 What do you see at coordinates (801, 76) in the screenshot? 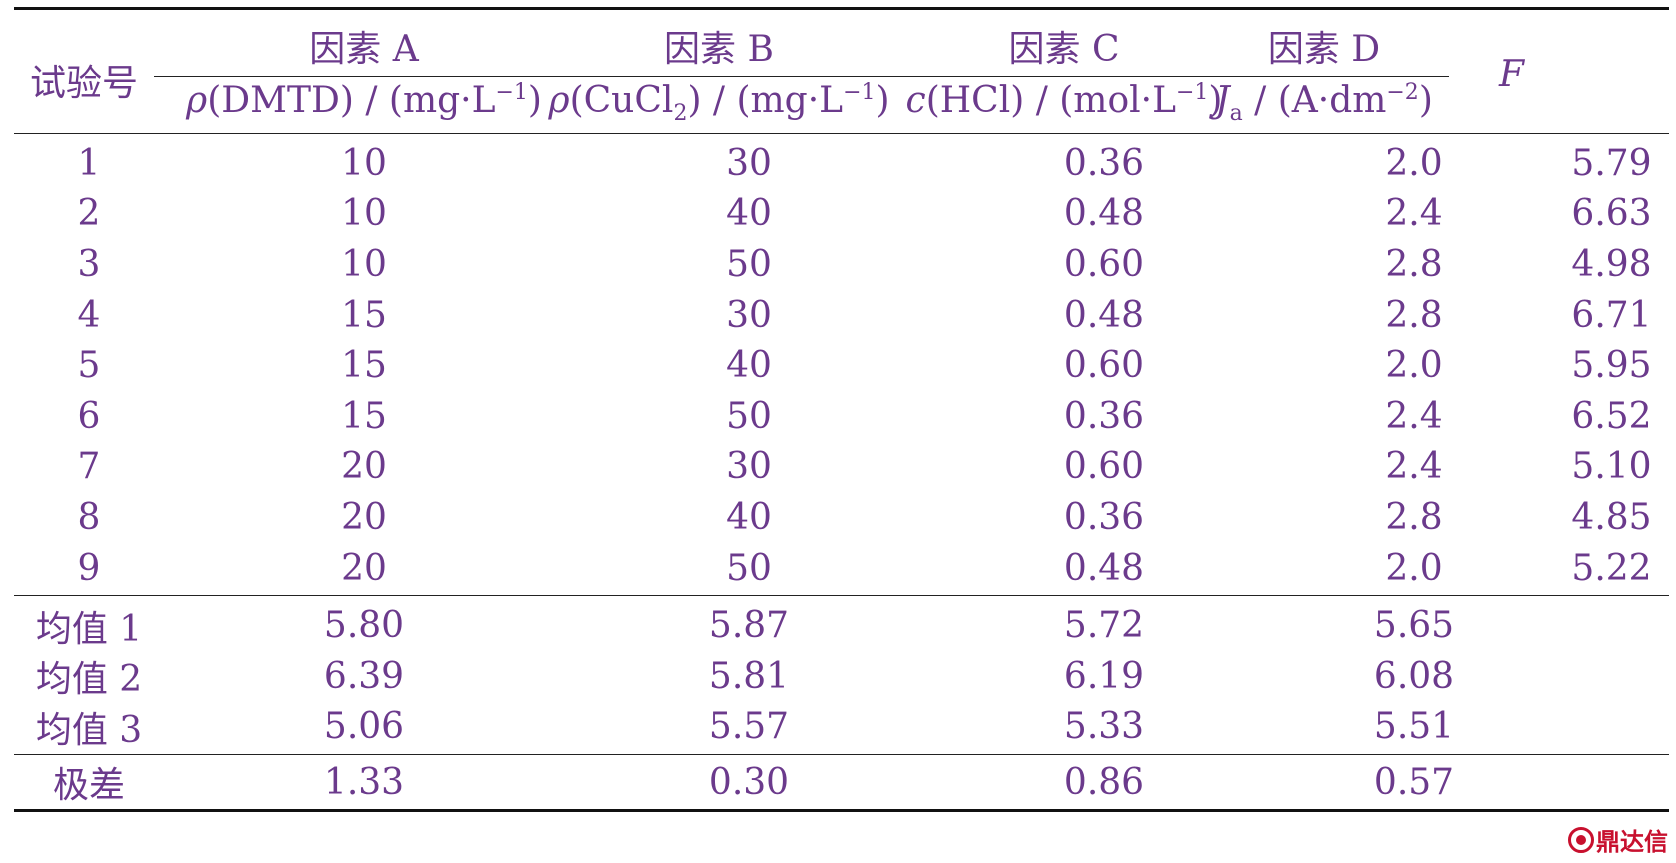
I see `factor-subrule` at bounding box center [801, 76].